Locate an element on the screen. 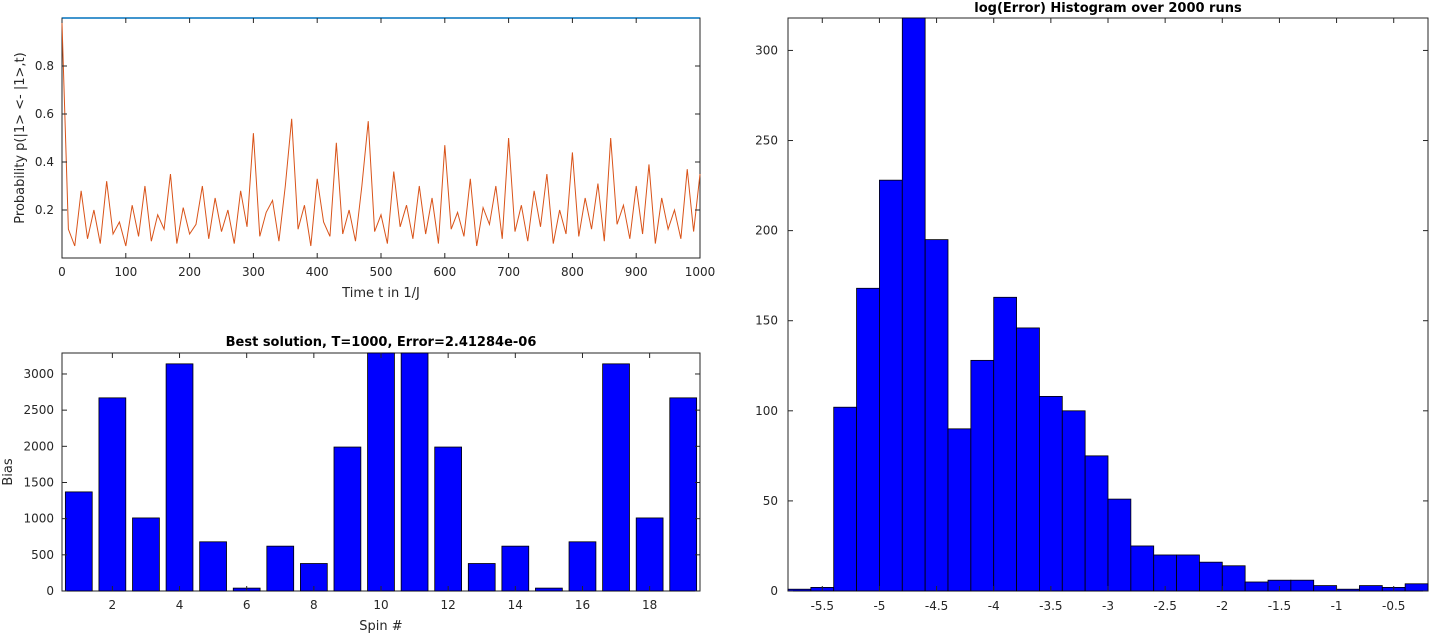 The height and width of the screenshot is (634, 1429). prob-xtick-label: 400 is located at coordinates (317, 272).